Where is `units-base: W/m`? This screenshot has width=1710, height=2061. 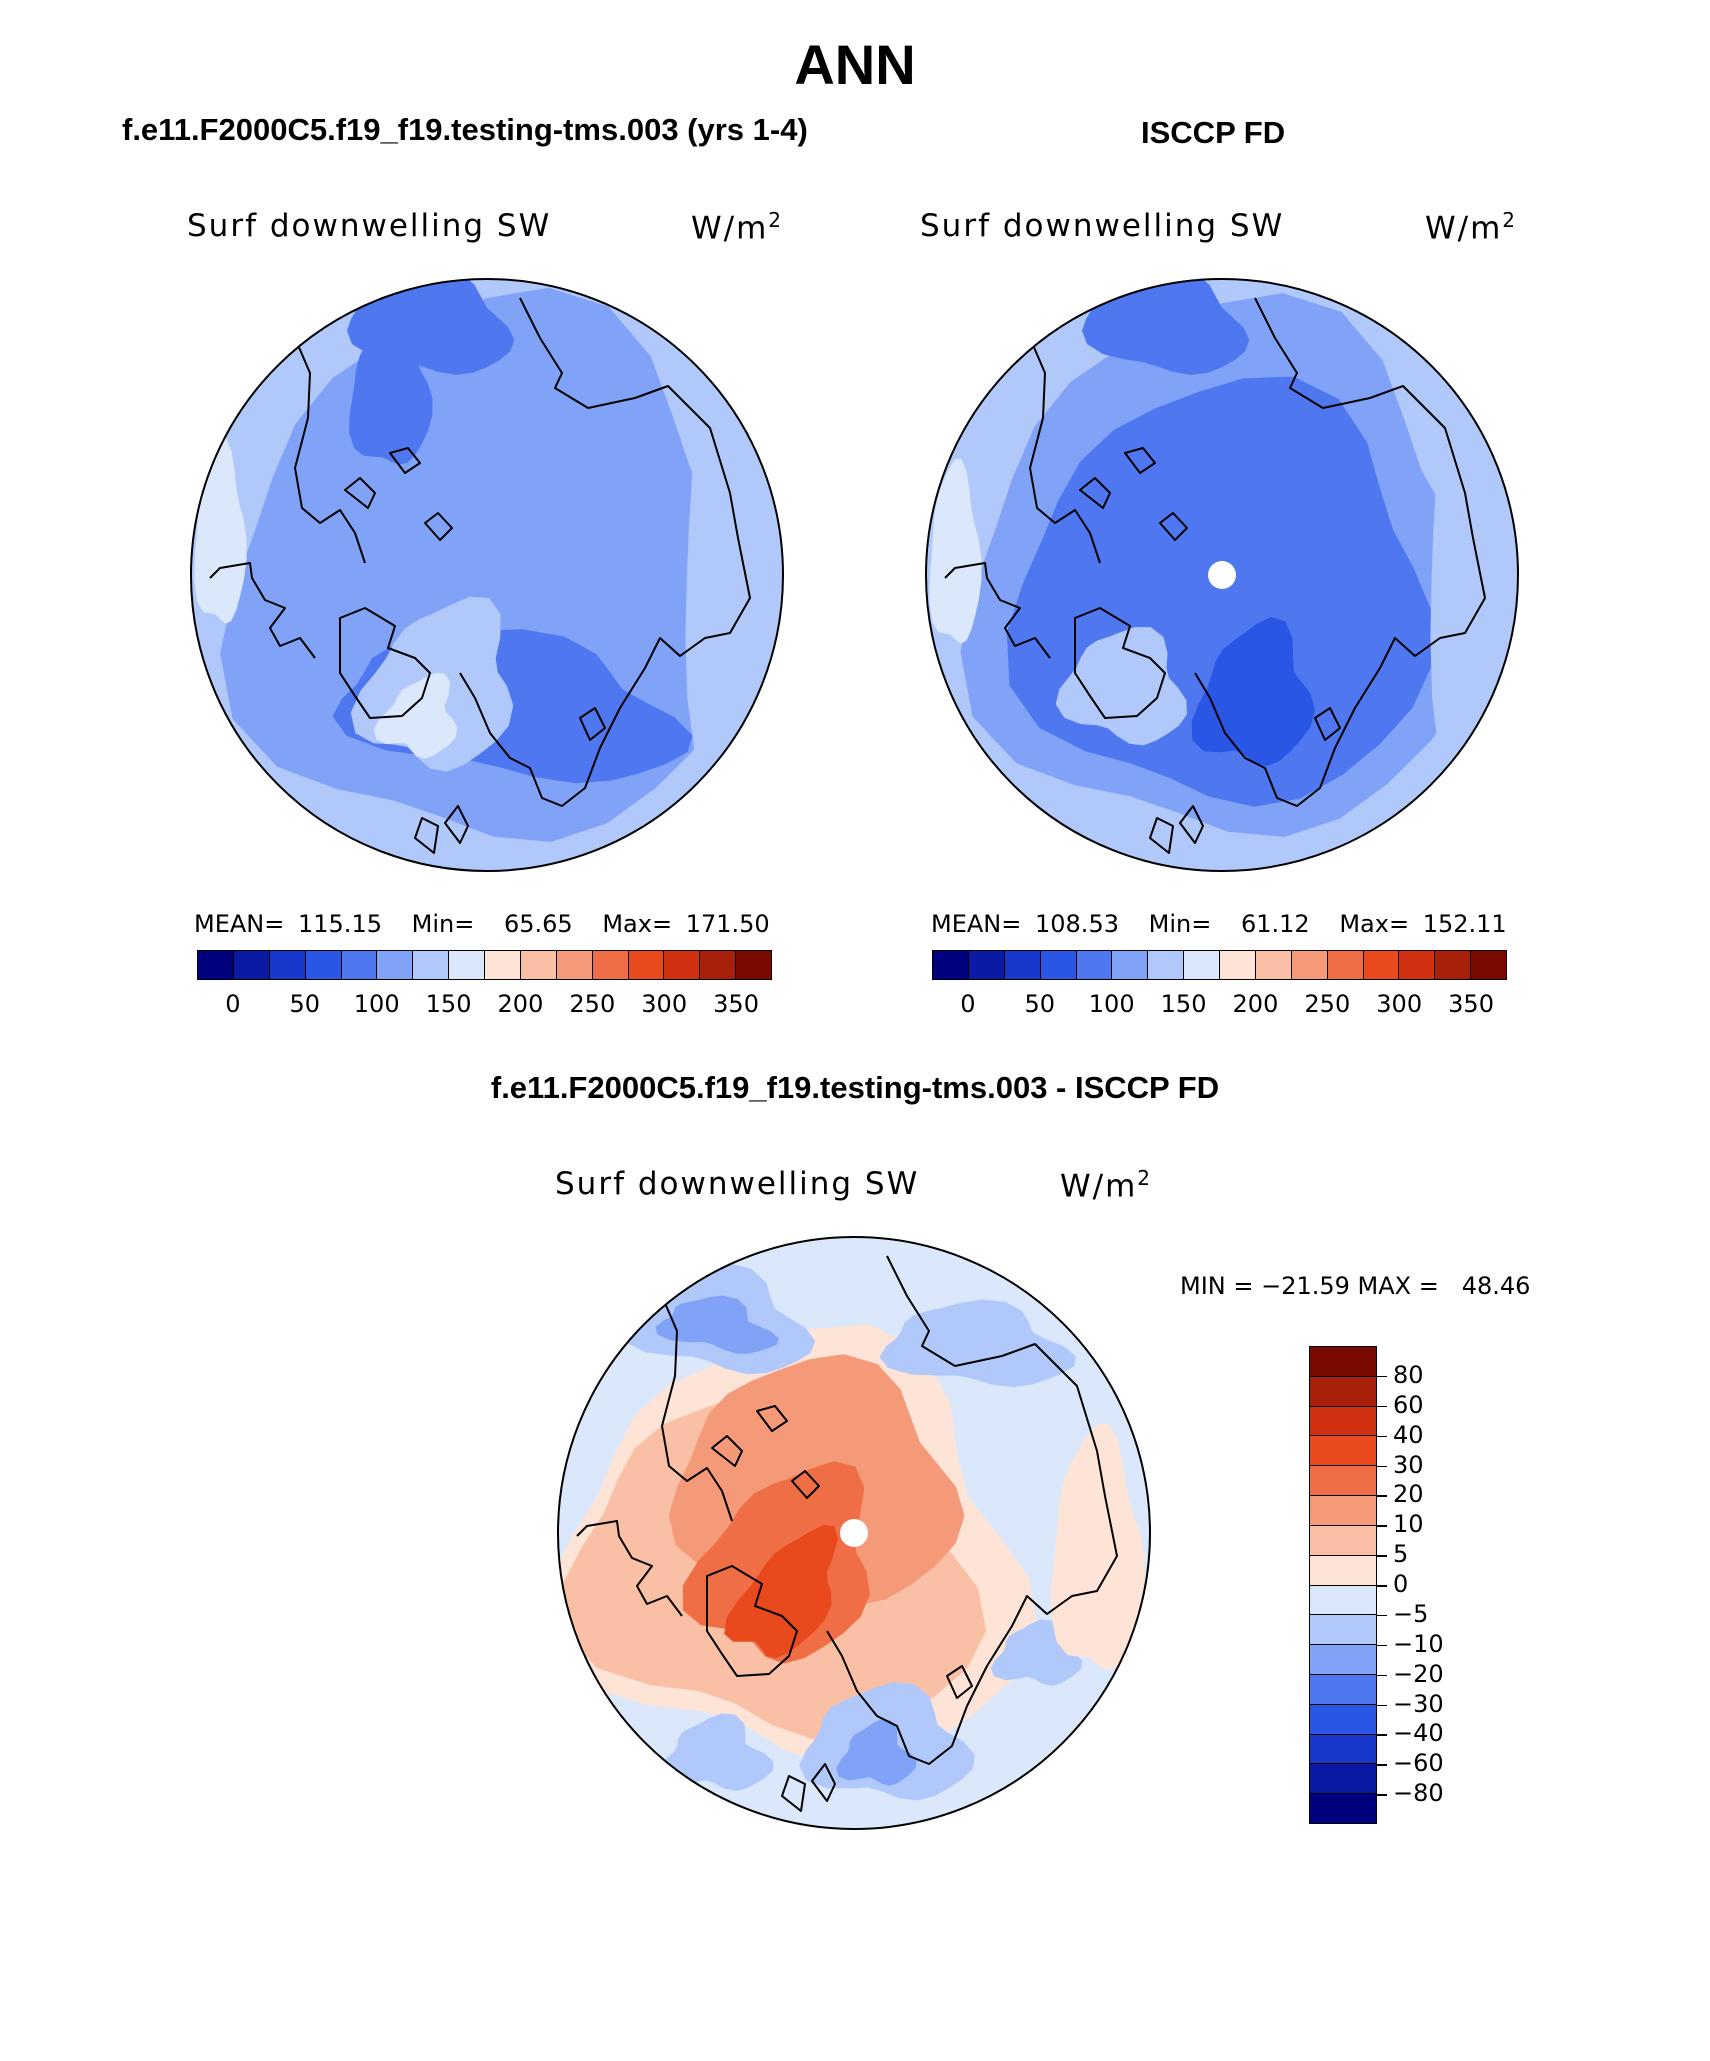 units-base: W/m is located at coordinates (1464, 228).